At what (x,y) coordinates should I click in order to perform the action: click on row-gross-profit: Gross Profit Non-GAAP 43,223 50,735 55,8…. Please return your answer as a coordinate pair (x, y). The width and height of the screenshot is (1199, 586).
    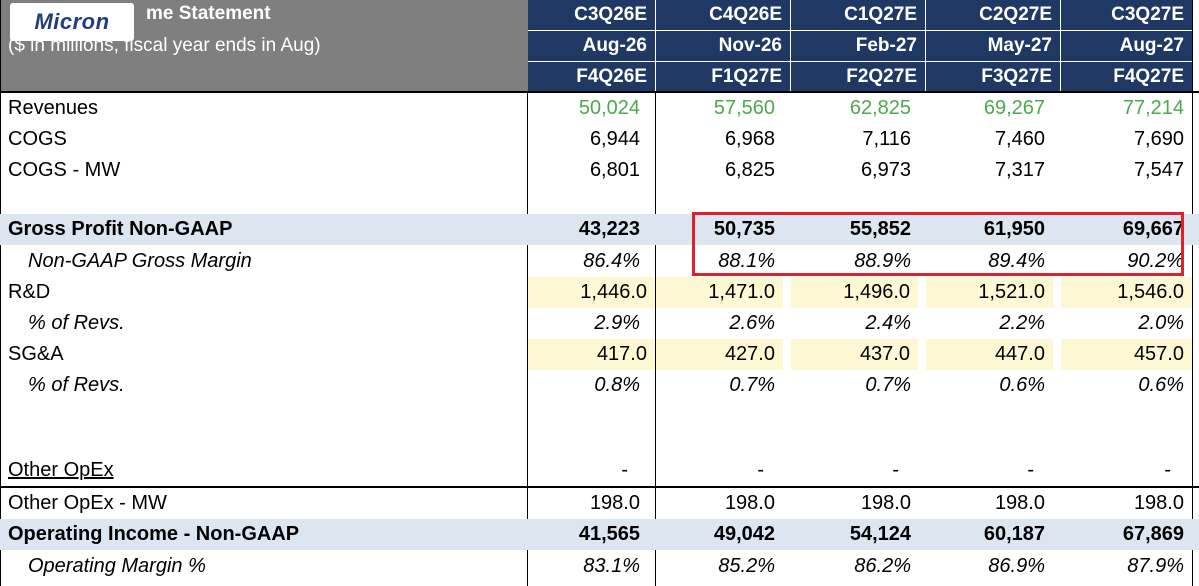
    Looking at the image, I should click on (599, 229).